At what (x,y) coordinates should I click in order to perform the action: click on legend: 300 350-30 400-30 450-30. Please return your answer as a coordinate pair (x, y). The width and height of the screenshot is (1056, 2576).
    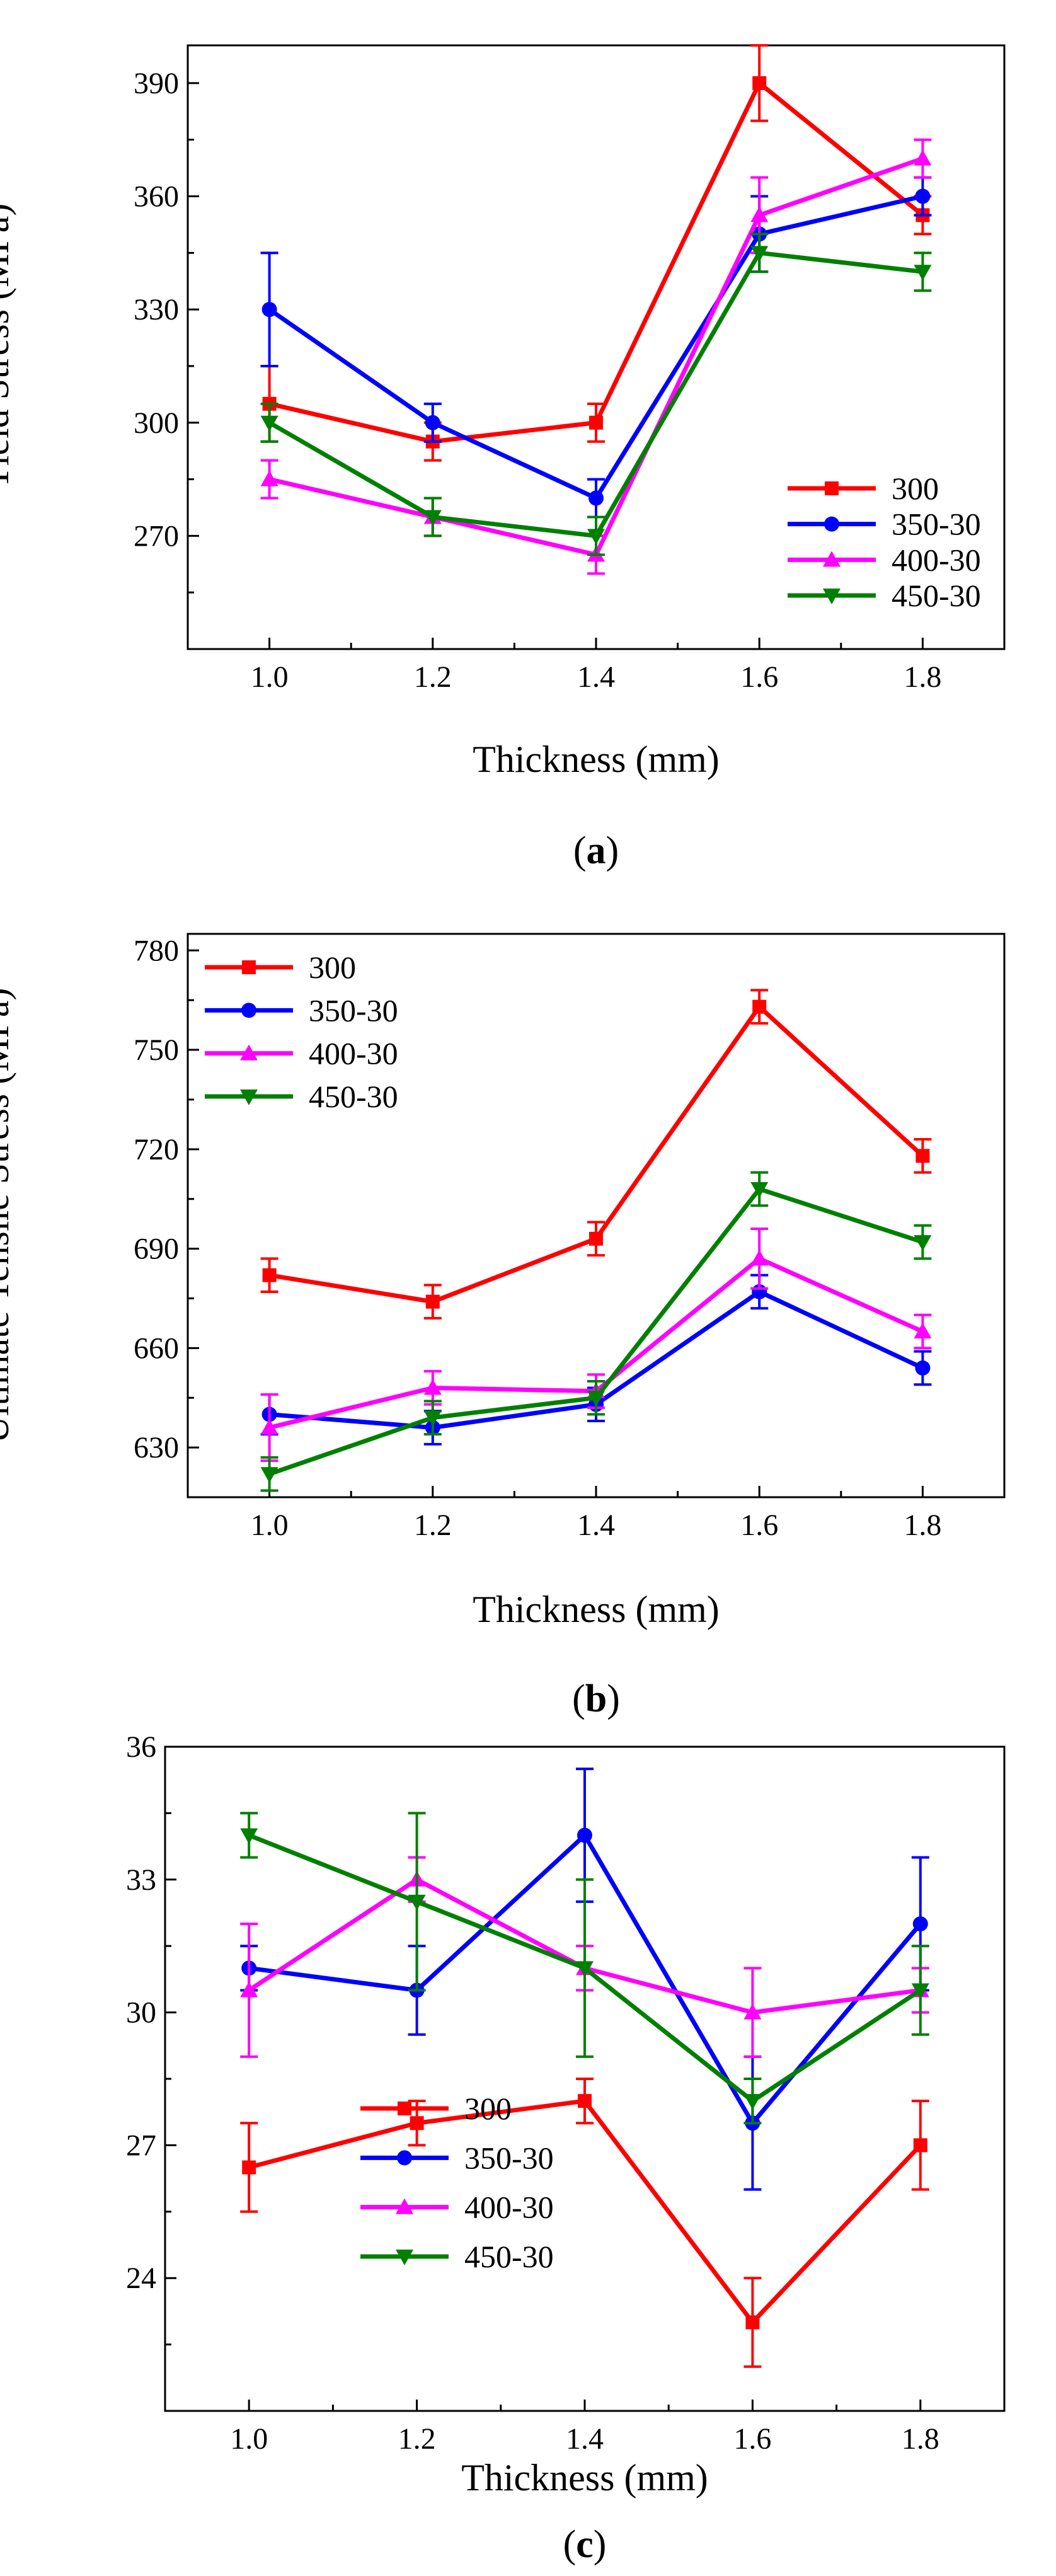
    Looking at the image, I should click on (301, 1032).